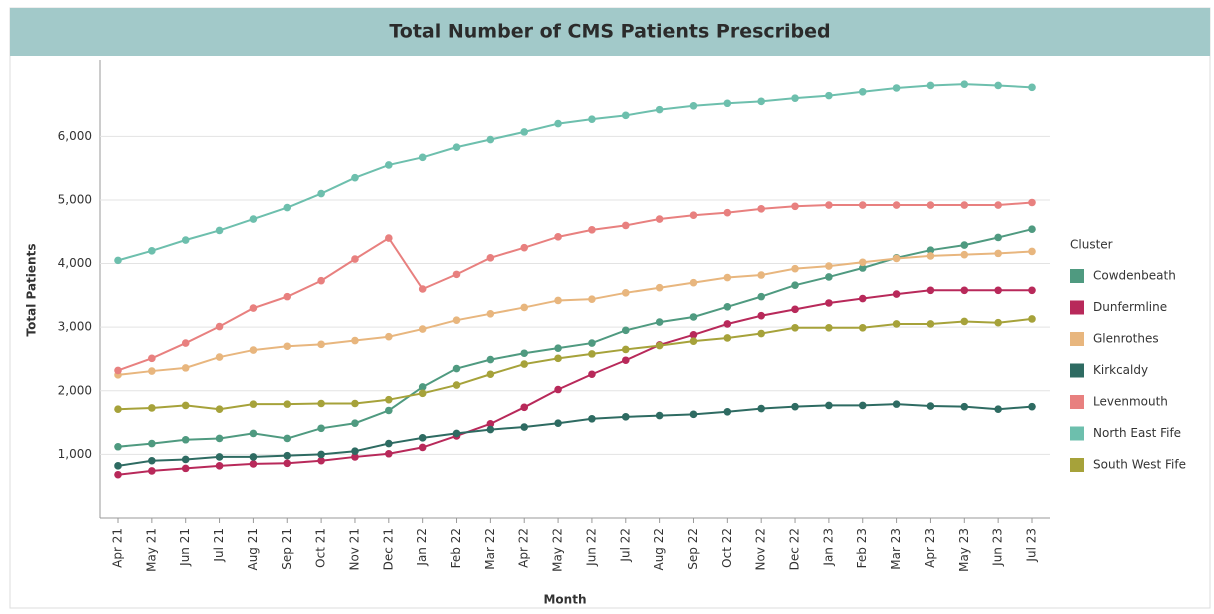 This screenshot has height=614, width=1214. Describe the element at coordinates (75, 390) in the screenshot. I see `y-tick-label: 2,000` at that location.